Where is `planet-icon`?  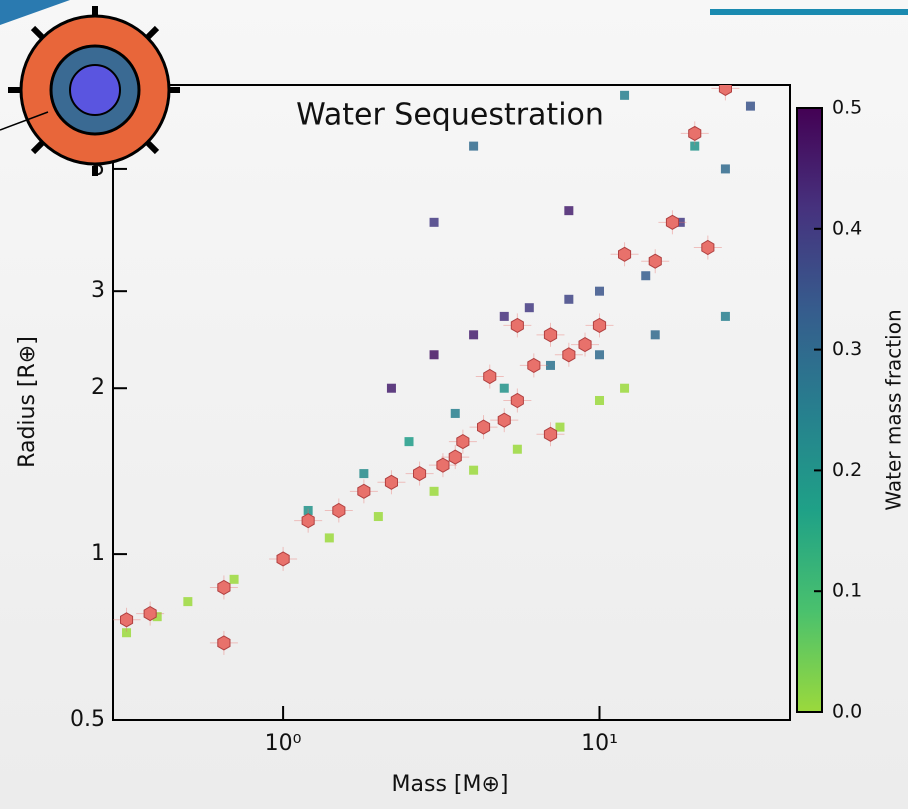 planet-icon is located at coordinates (90, 91).